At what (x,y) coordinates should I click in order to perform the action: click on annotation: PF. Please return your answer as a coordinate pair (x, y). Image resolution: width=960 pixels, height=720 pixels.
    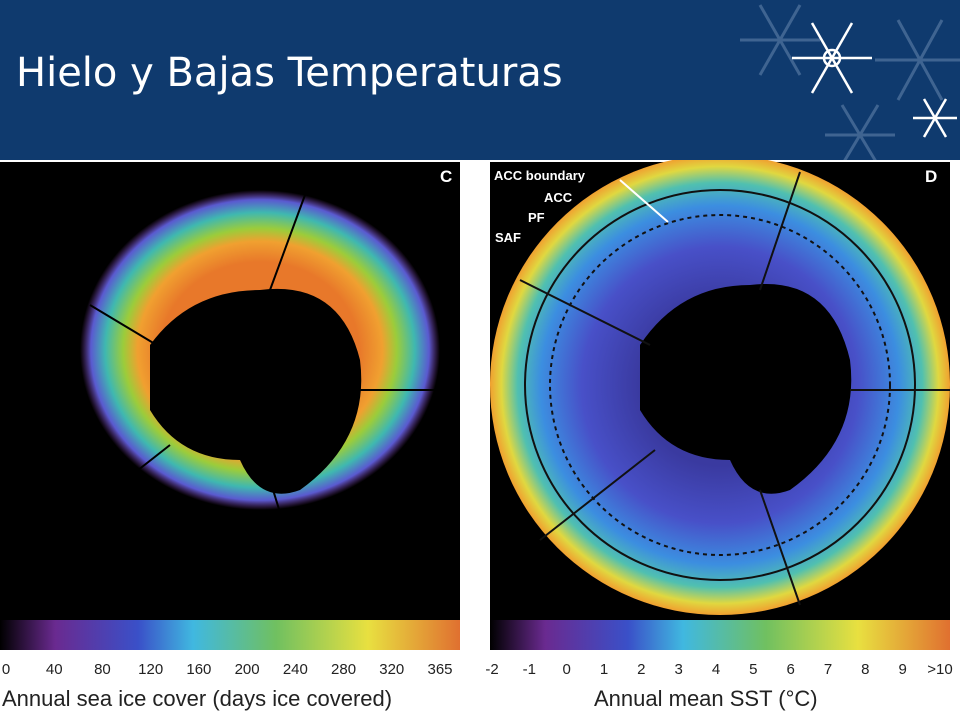
    Looking at the image, I should click on (536, 217).